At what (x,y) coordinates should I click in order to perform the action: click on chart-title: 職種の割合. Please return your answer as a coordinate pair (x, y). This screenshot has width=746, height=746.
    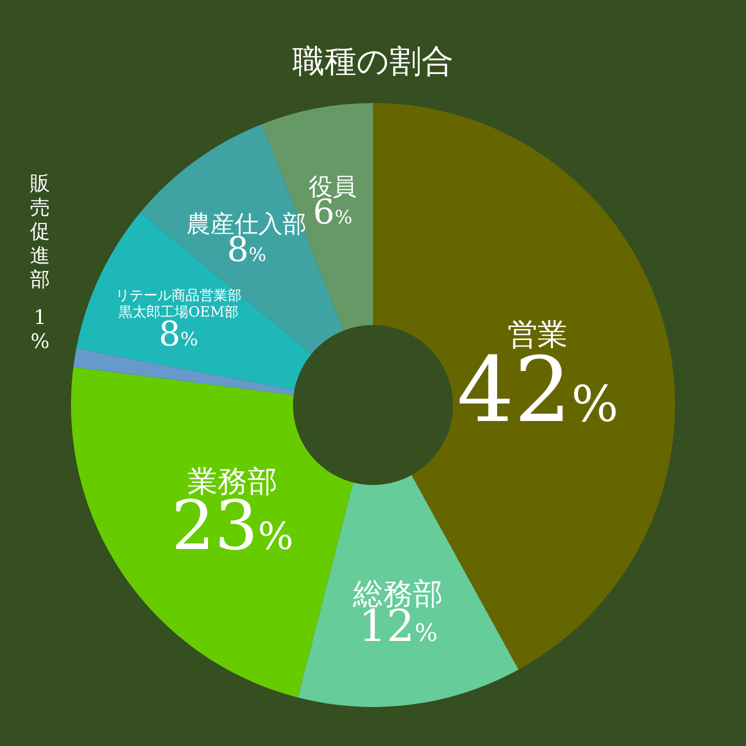
    Looking at the image, I should click on (373, 61).